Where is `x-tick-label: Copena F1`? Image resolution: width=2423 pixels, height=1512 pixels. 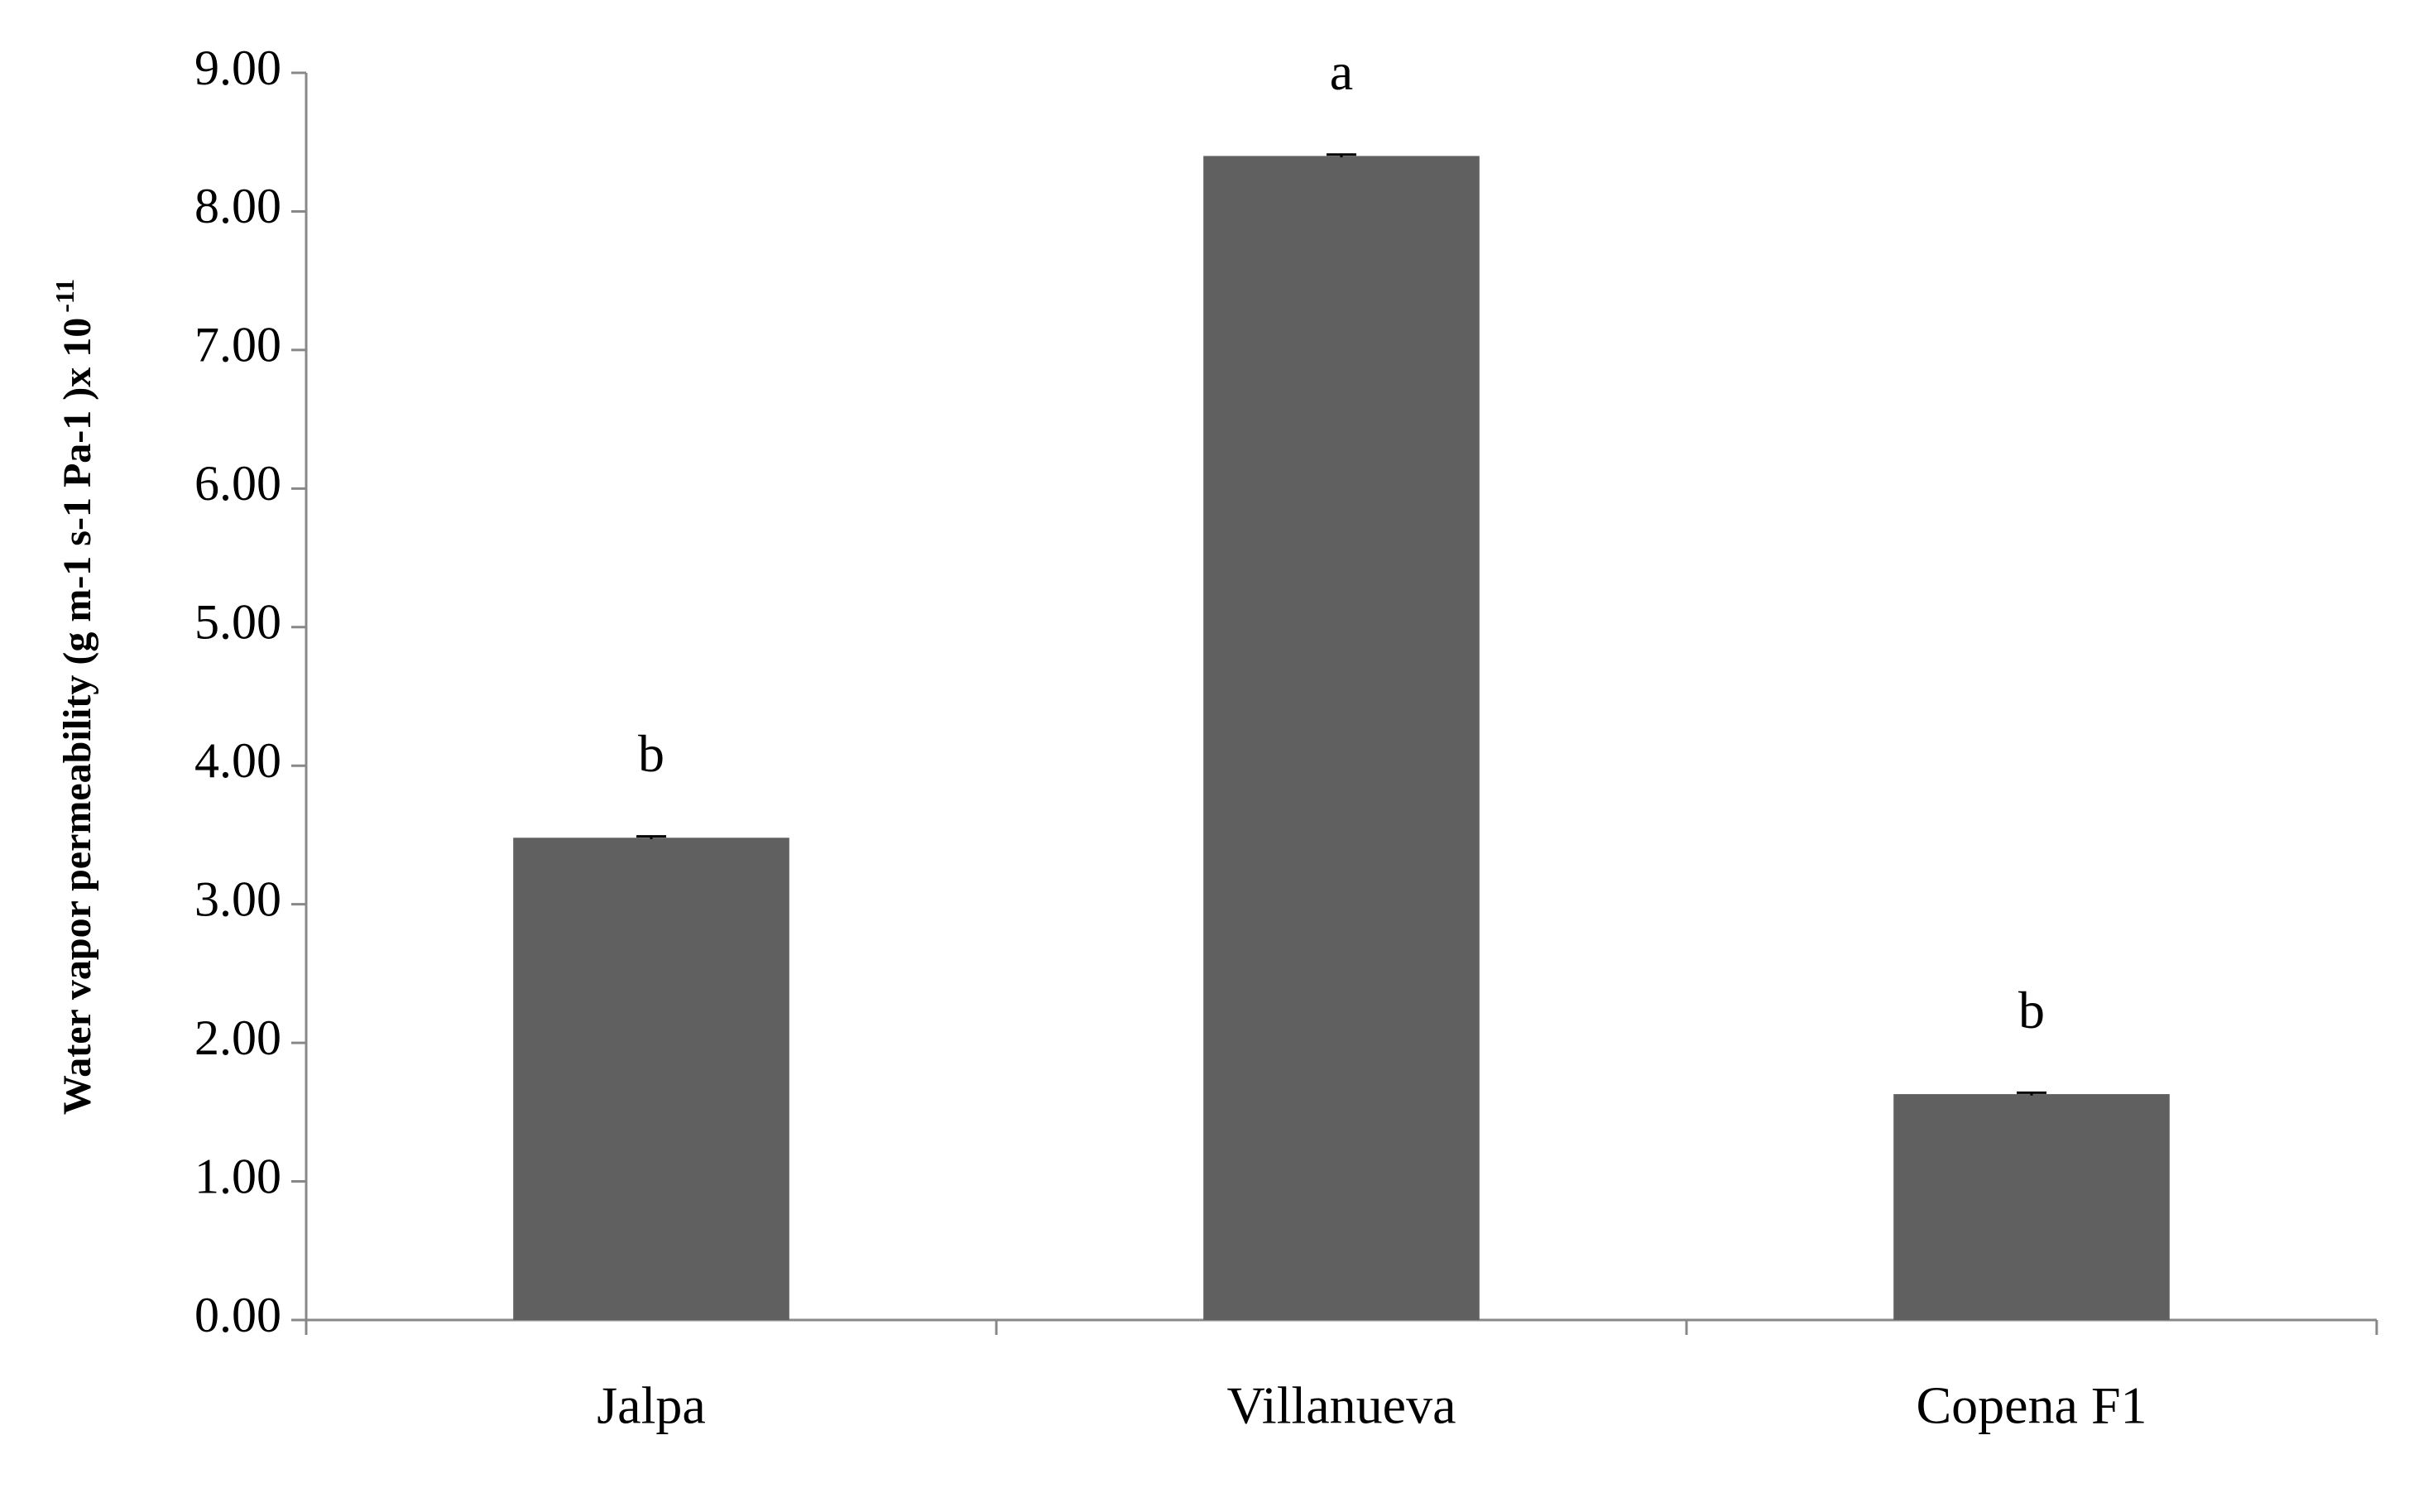
x-tick-label: Copena F1 is located at coordinates (2032, 1405).